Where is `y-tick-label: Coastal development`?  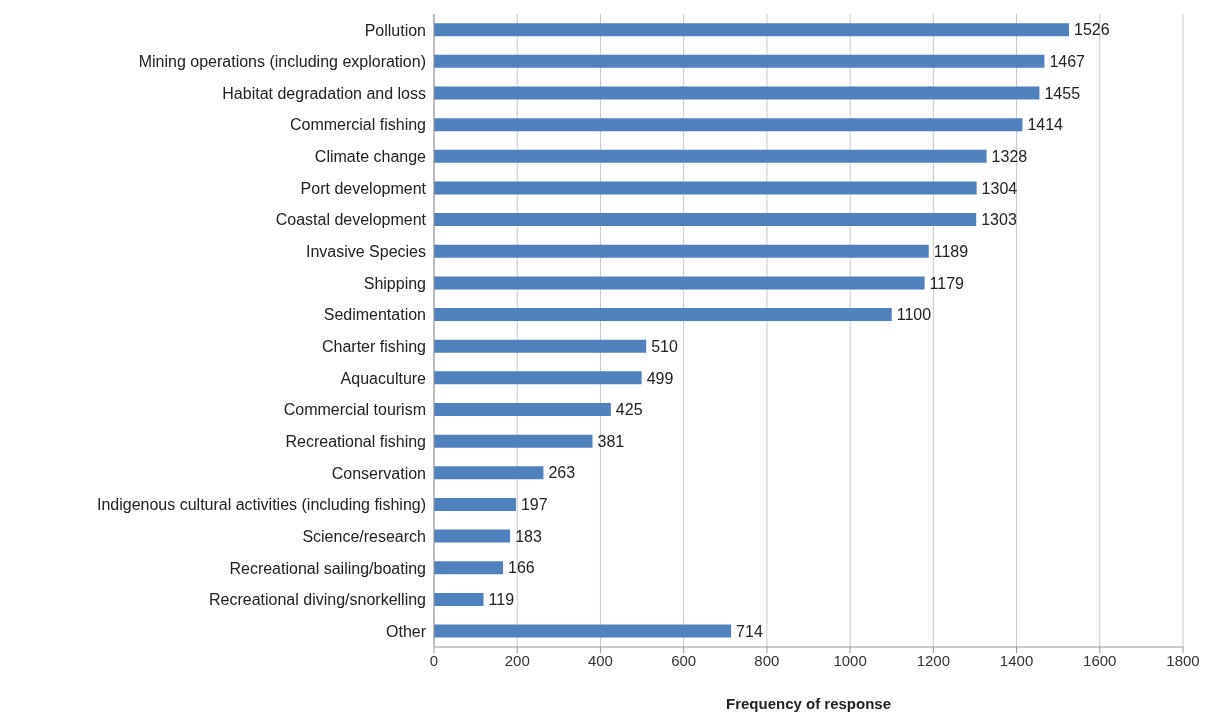
y-tick-label: Coastal development is located at coordinates (351, 220).